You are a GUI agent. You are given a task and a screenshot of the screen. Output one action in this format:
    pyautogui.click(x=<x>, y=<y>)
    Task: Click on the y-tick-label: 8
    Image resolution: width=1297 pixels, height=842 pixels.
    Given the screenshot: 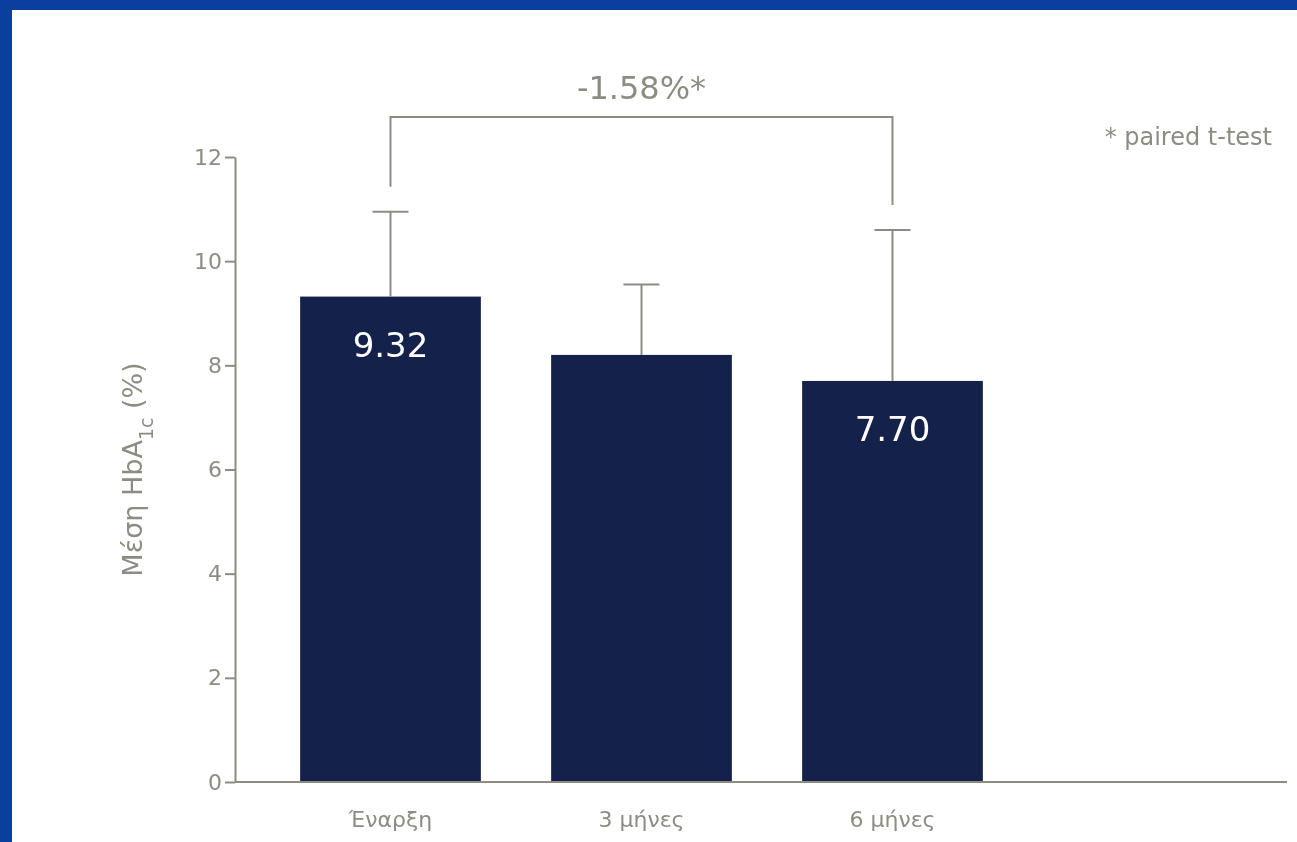 What is the action you would take?
    pyautogui.click(x=215, y=365)
    